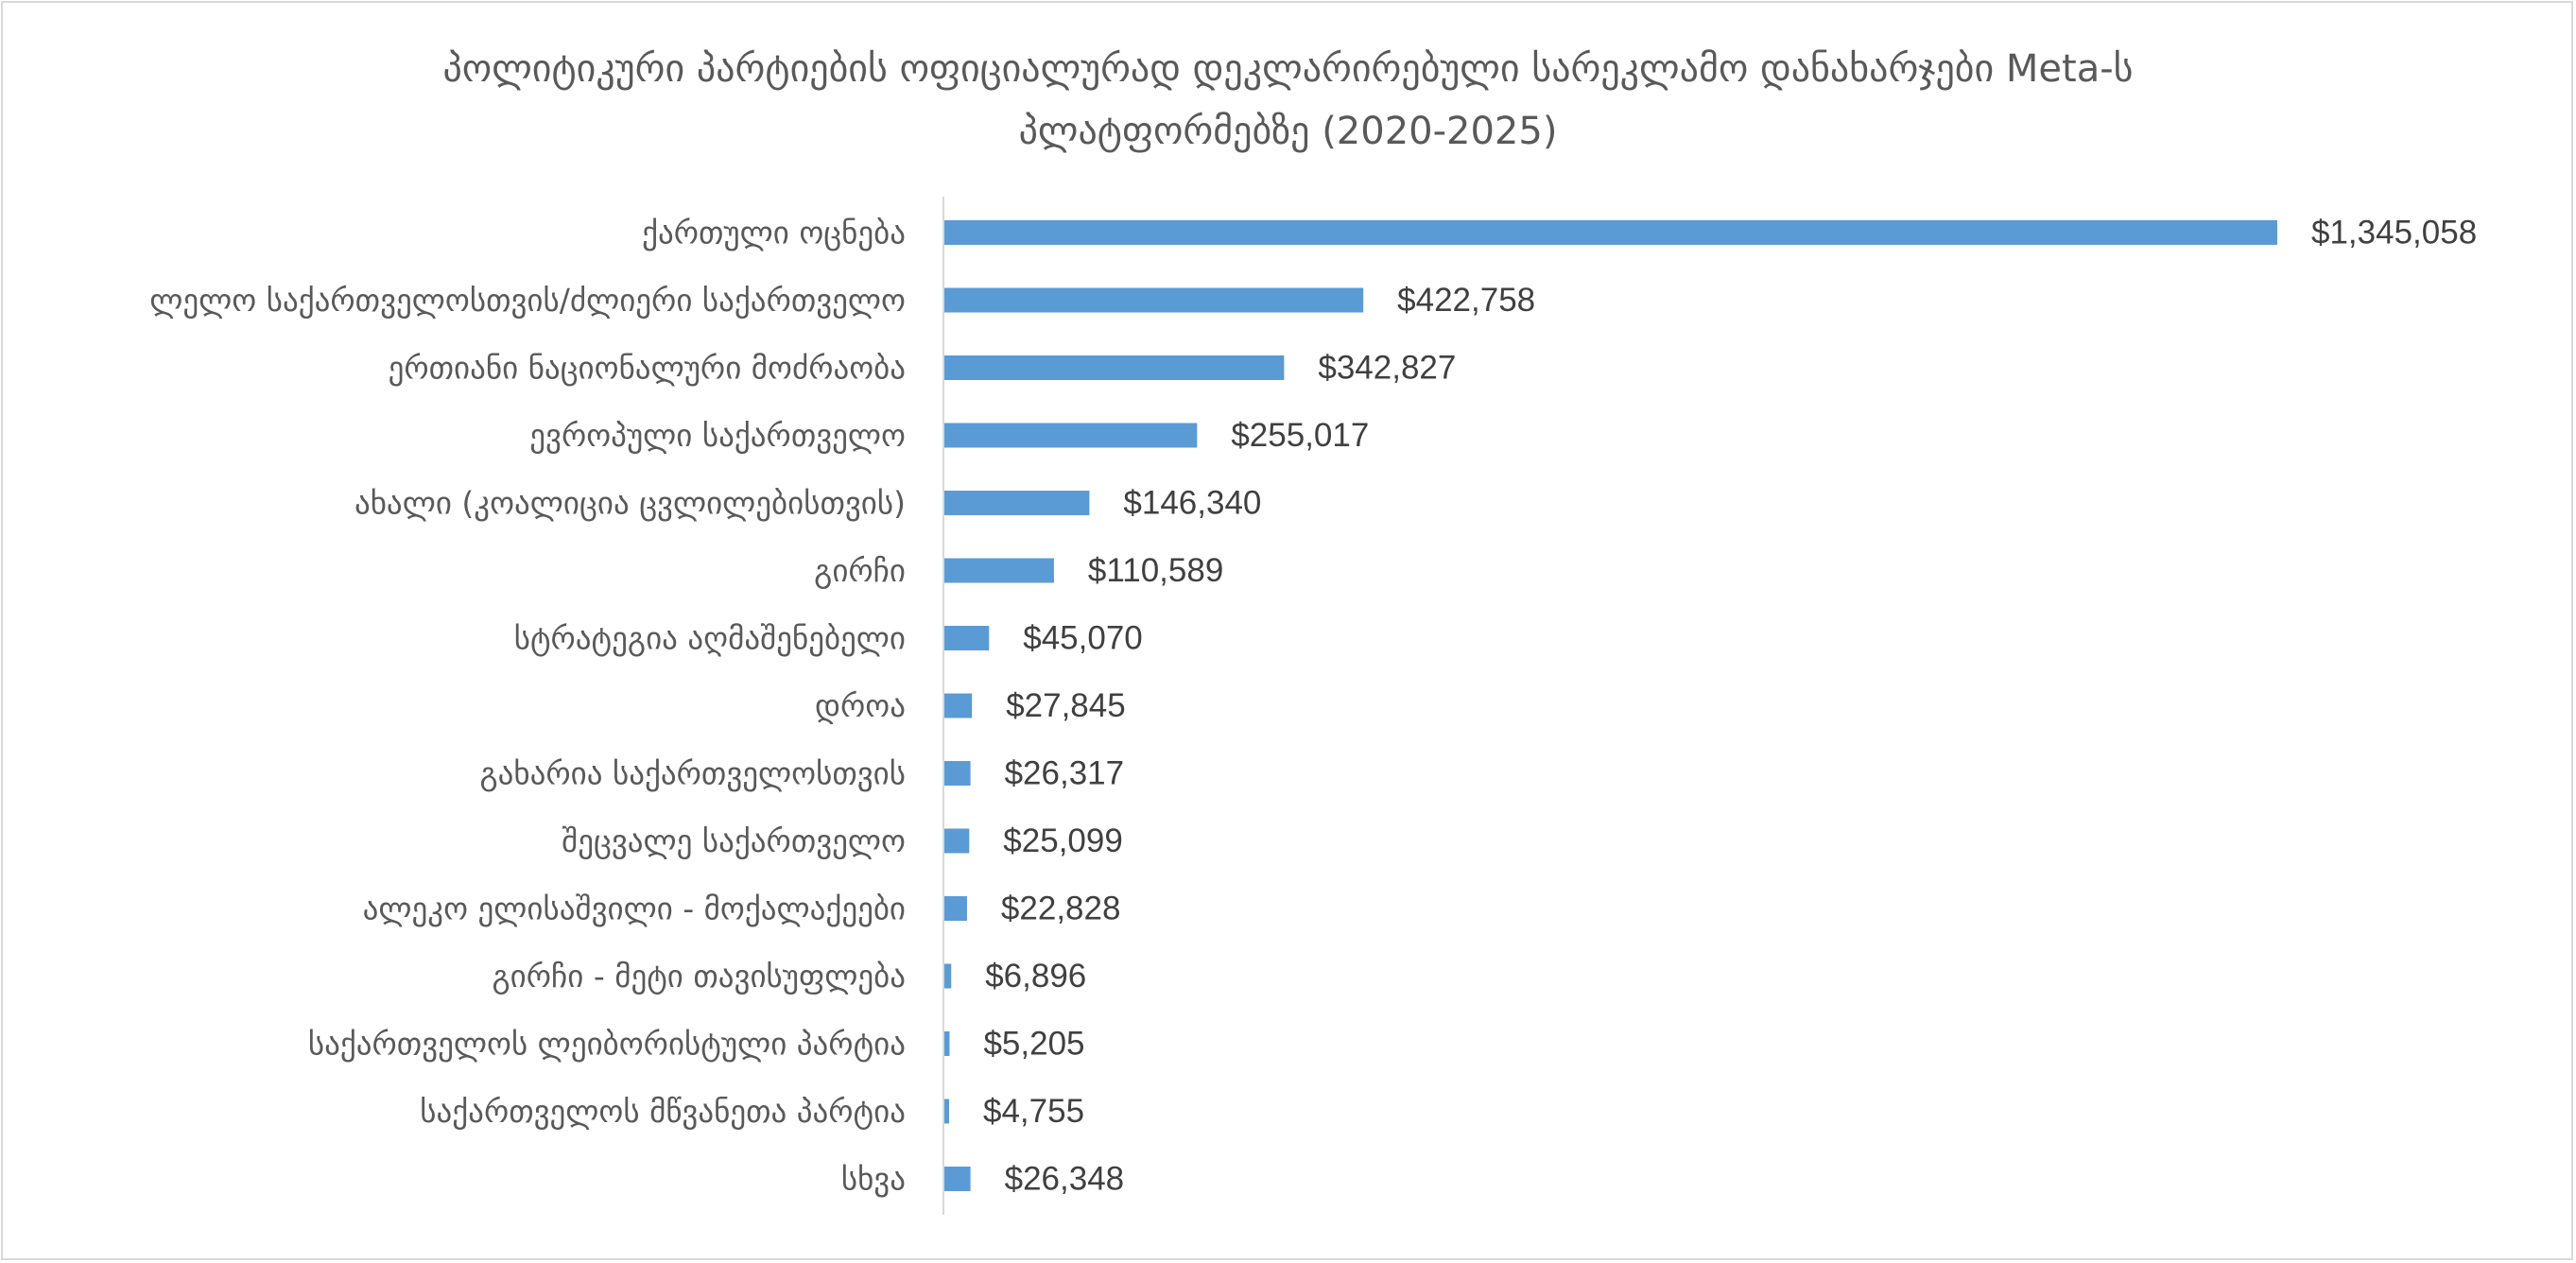 The height and width of the screenshot is (1263, 2576). Describe the element at coordinates (1192, 503) in the screenshot. I see `data-label: $146,340` at that location.